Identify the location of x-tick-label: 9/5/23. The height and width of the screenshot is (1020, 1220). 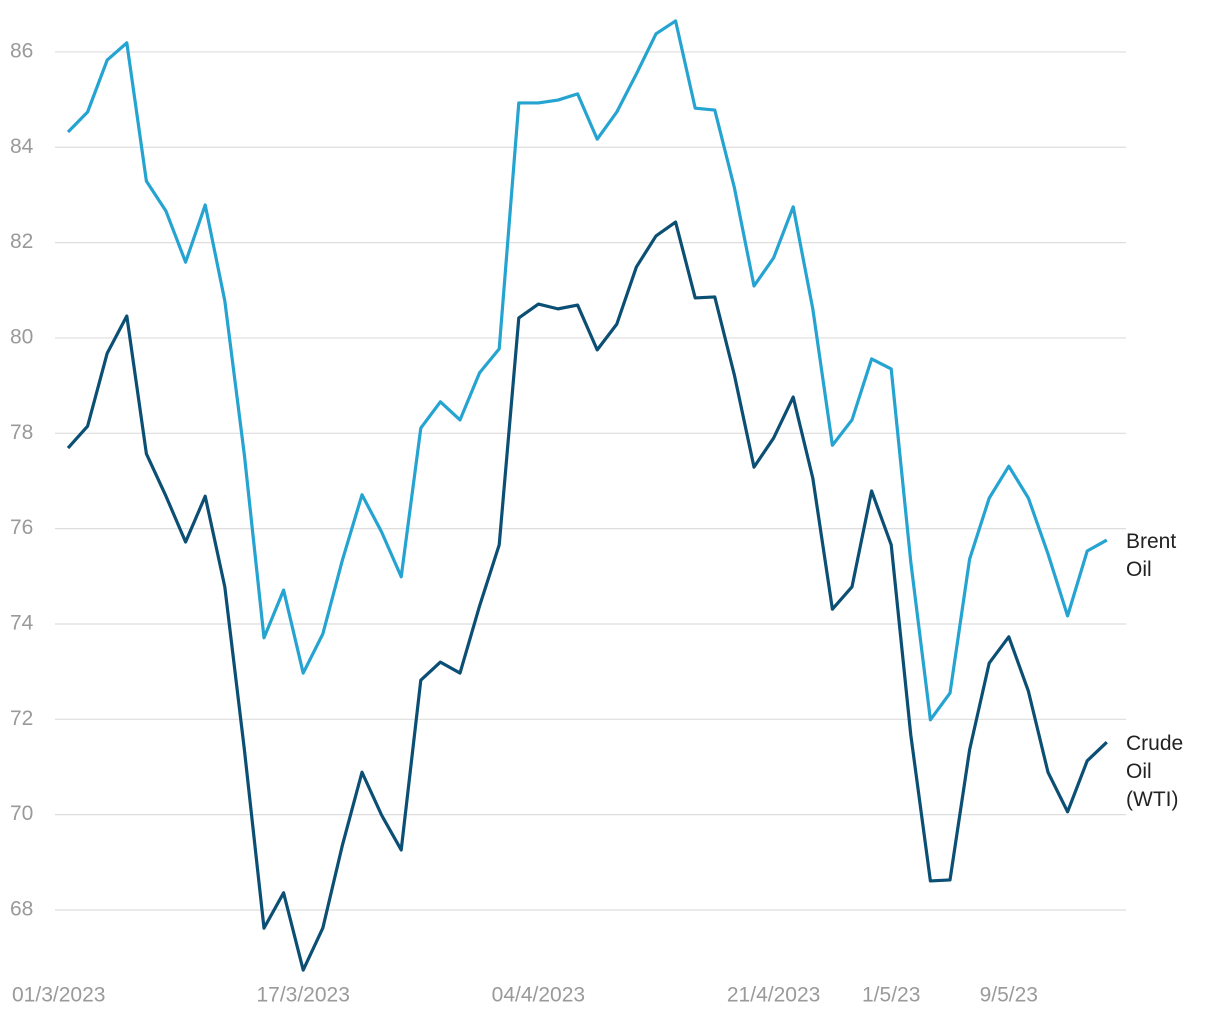
(1009, 995).